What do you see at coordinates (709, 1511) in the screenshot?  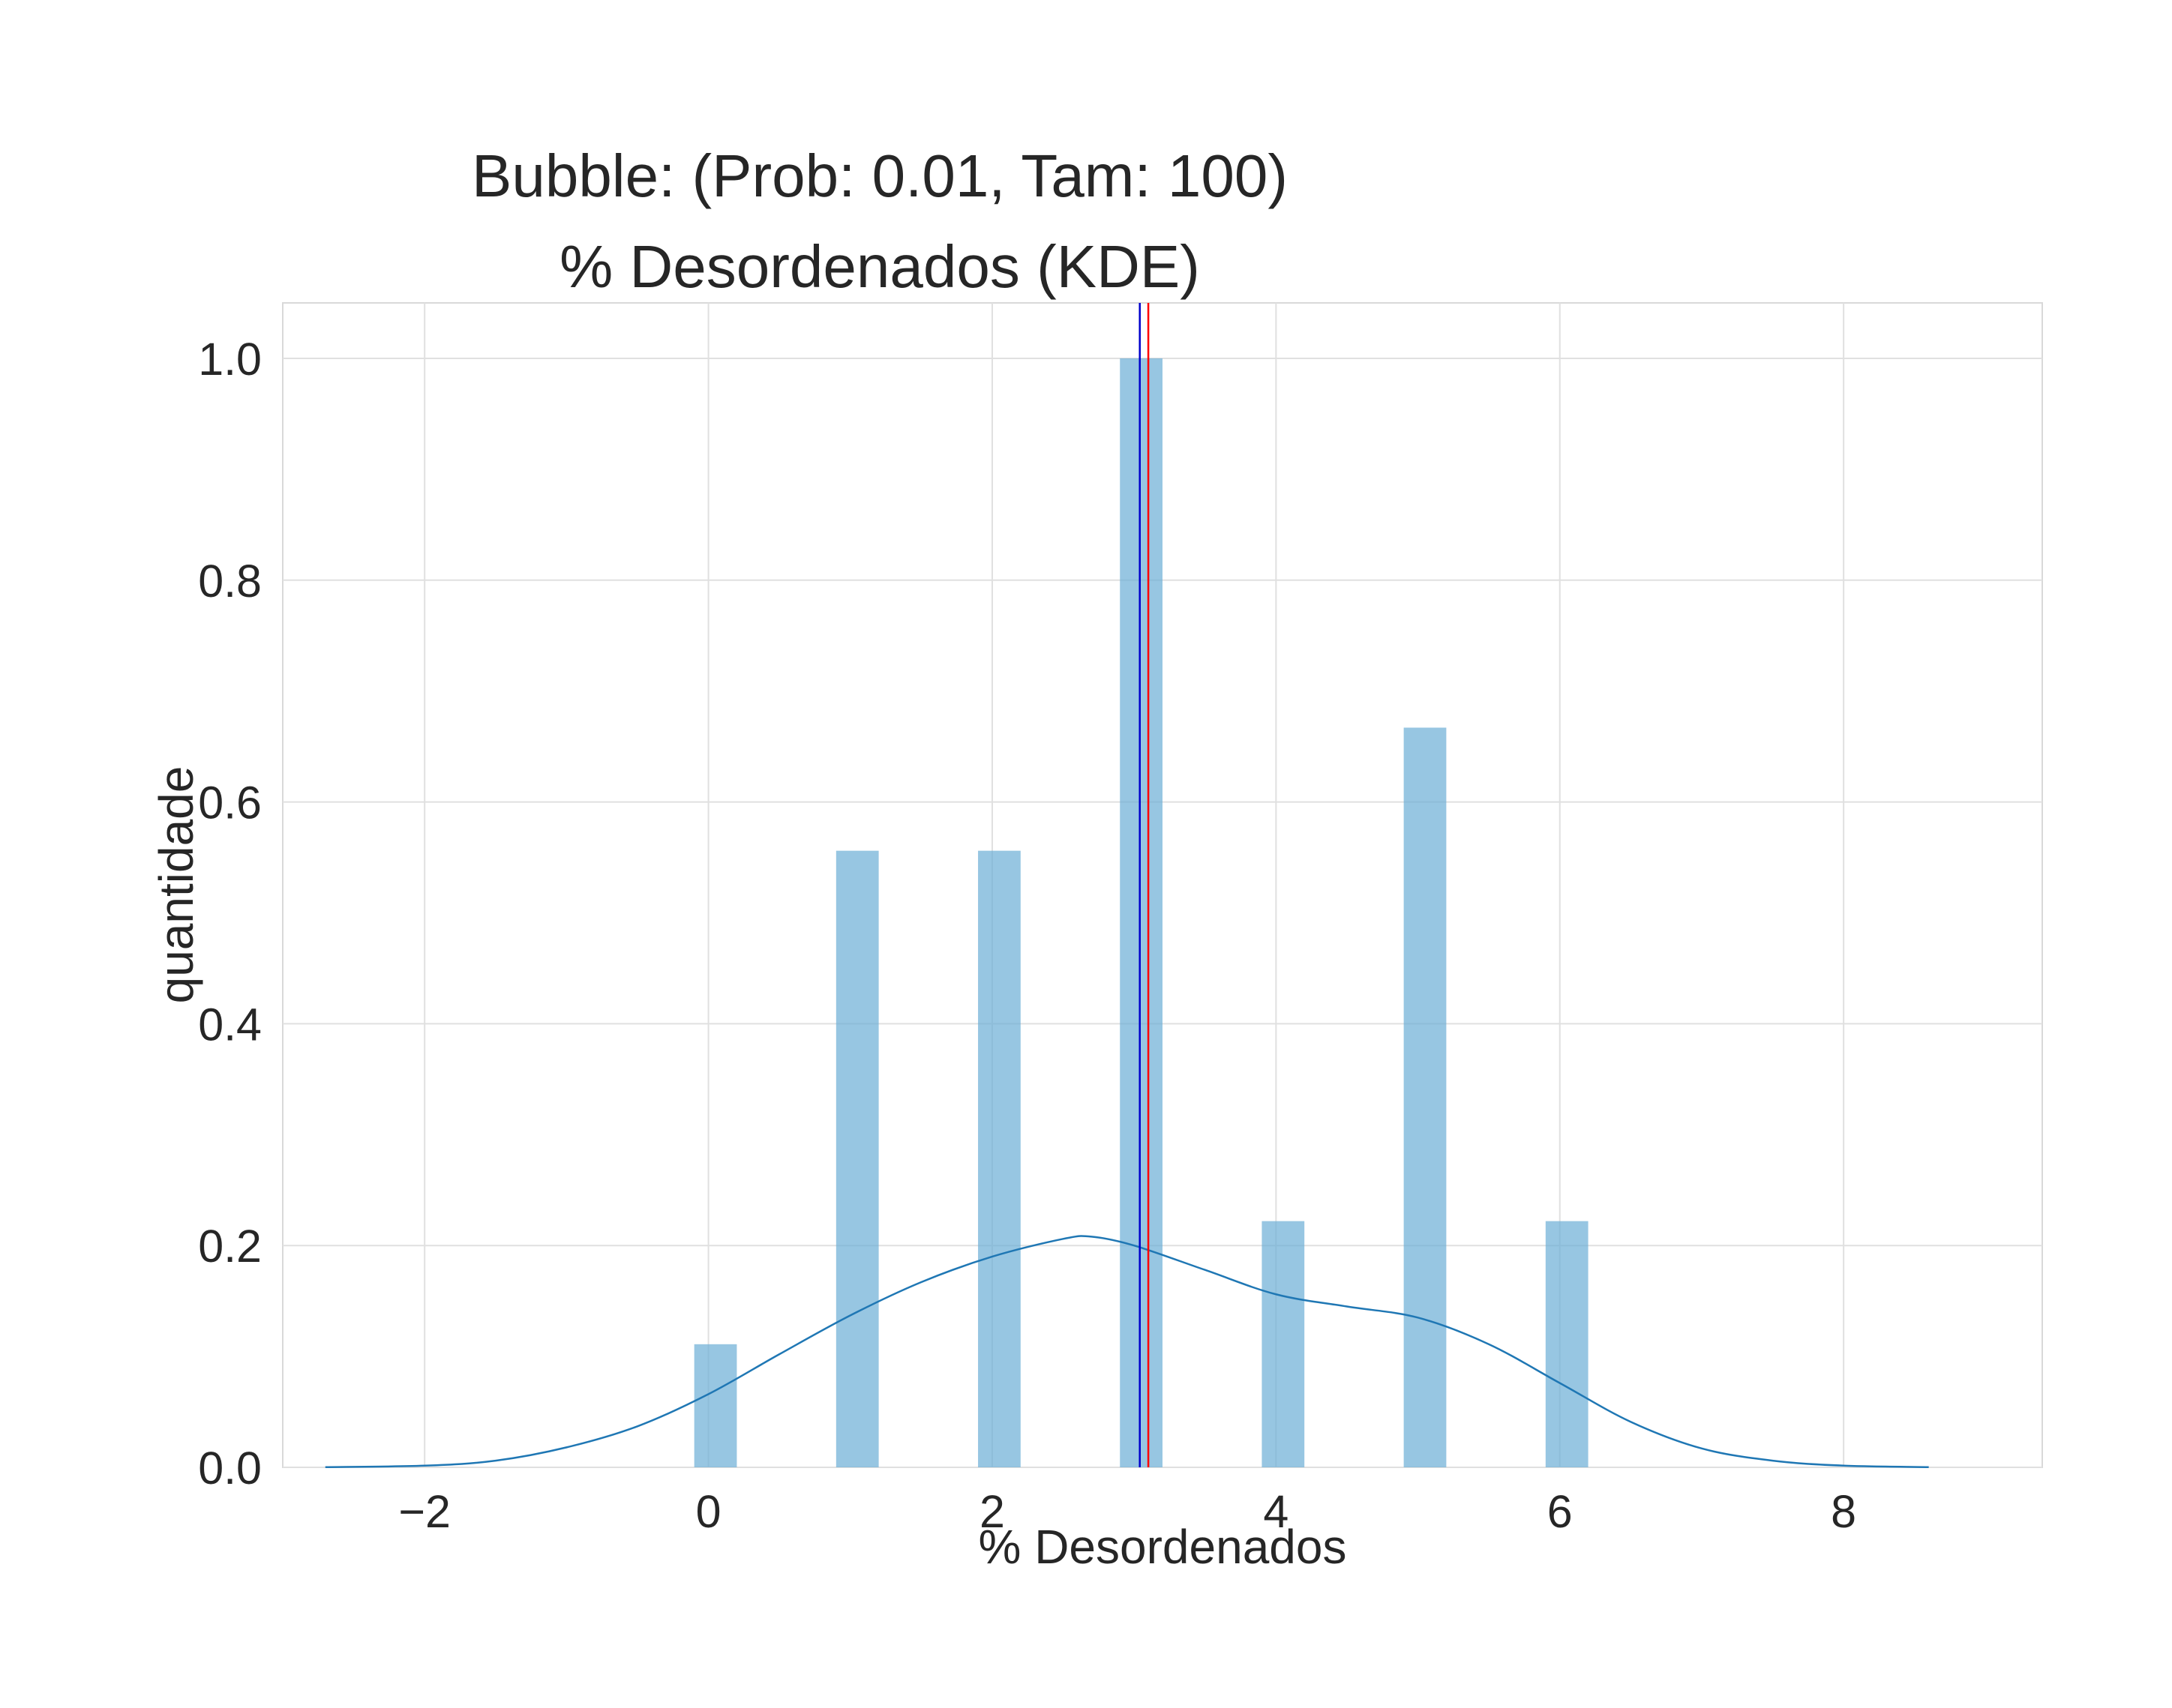 I see `x-tick-label: 0` at bounding box center [709, 1511].